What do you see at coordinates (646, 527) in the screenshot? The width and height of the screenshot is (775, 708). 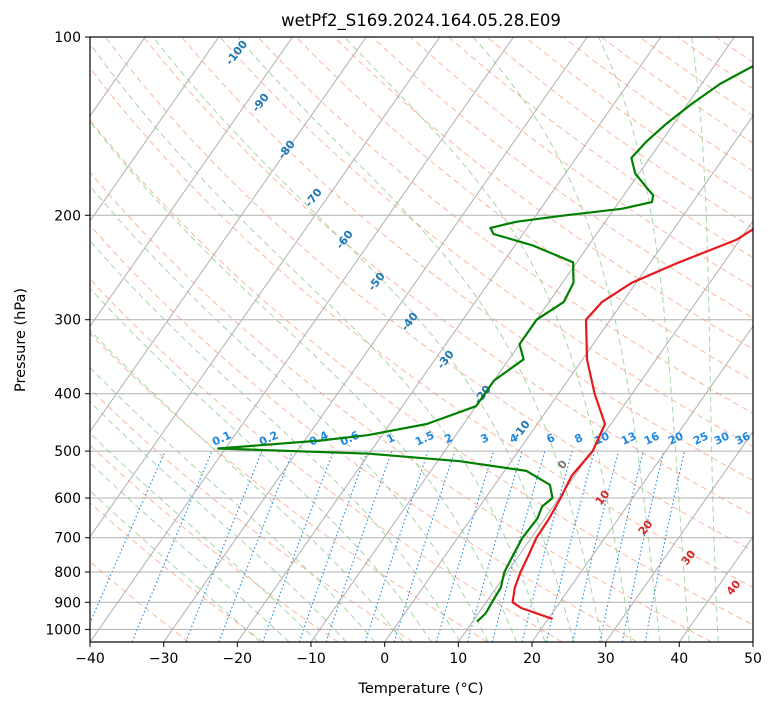 I see `moist-adiabat-label: 20` at bounding box center [646, 527].